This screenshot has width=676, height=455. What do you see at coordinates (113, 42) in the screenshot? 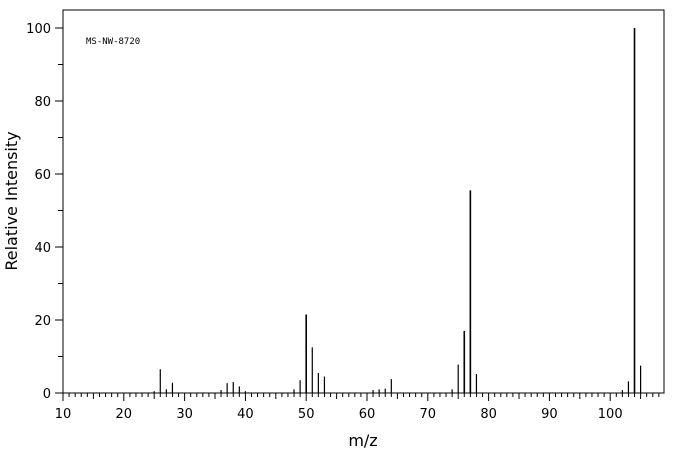
I see `spectrum-id-label: MS-NW-8720` at bounding box center [113, 42].